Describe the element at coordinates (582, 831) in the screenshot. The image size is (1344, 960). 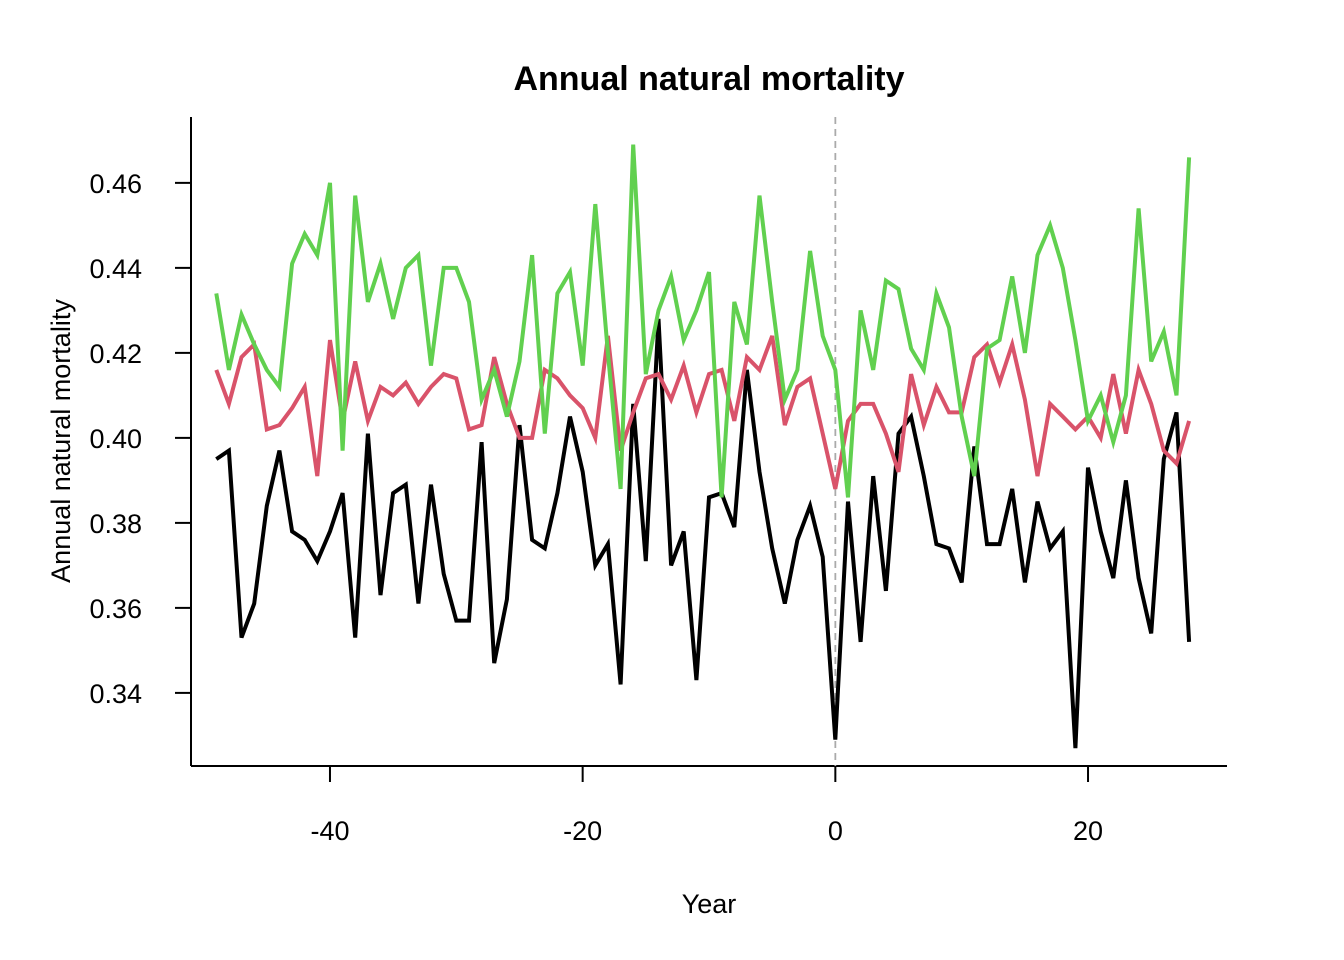
I see `x-tick-label: -20` at that location.